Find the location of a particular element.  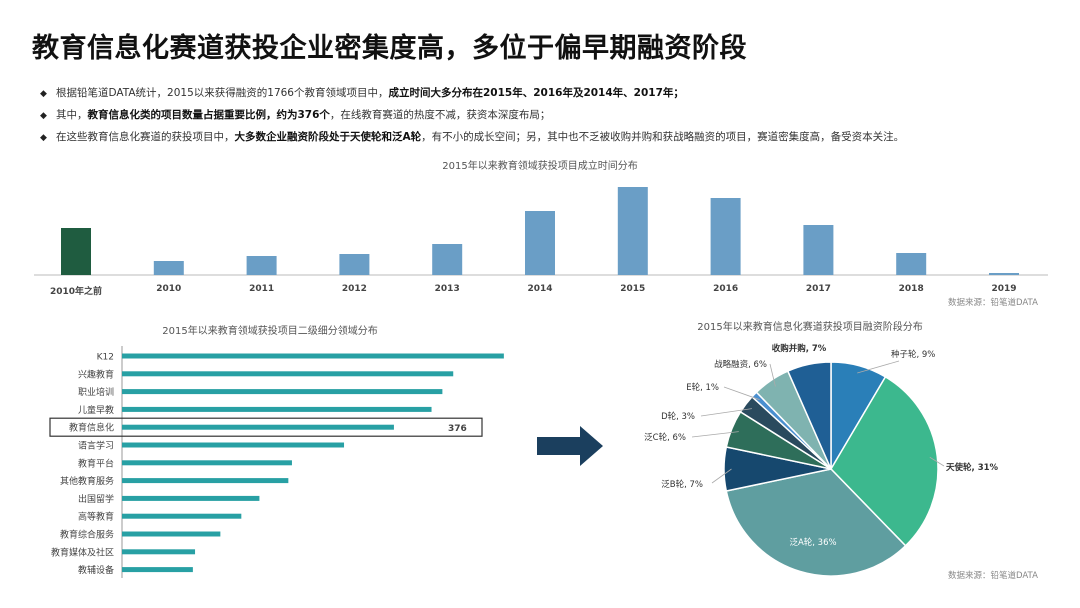

hbar-chart-title: 2015年以来教育领域获投项目二级细分领域分布 is located at coordinates (270, 331).